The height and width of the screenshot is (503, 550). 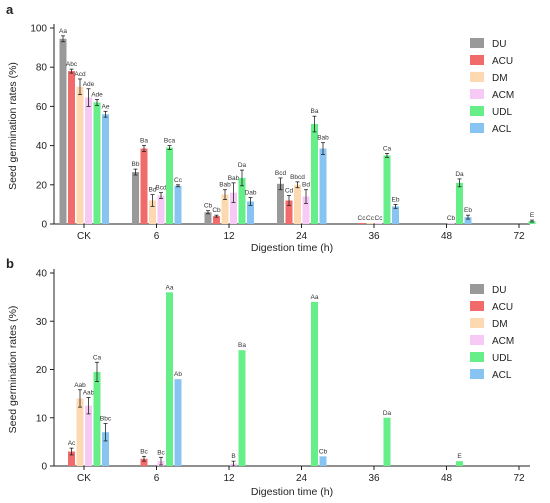 I want to click on significance-label: Aa, so click(x=315, y=297).